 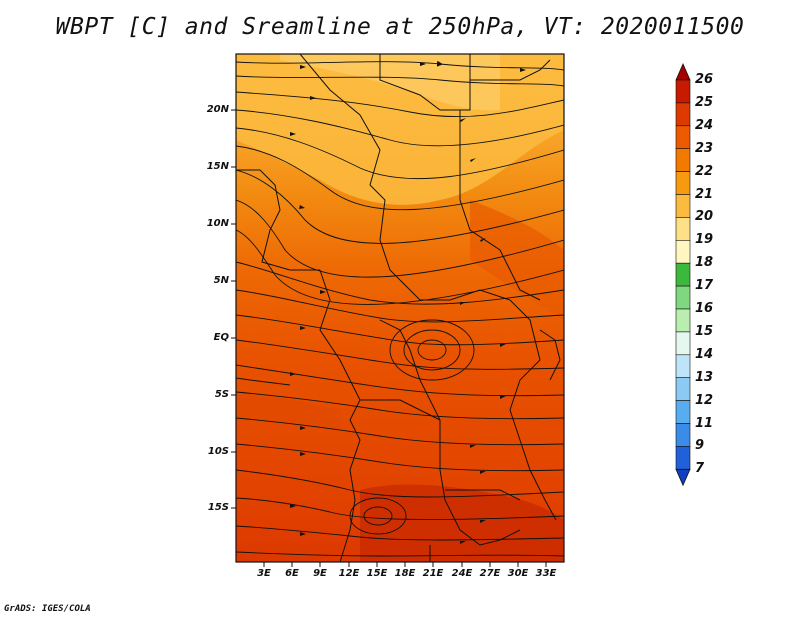 I want to click on colorbar-label: 11, so click(x=704, y=423).